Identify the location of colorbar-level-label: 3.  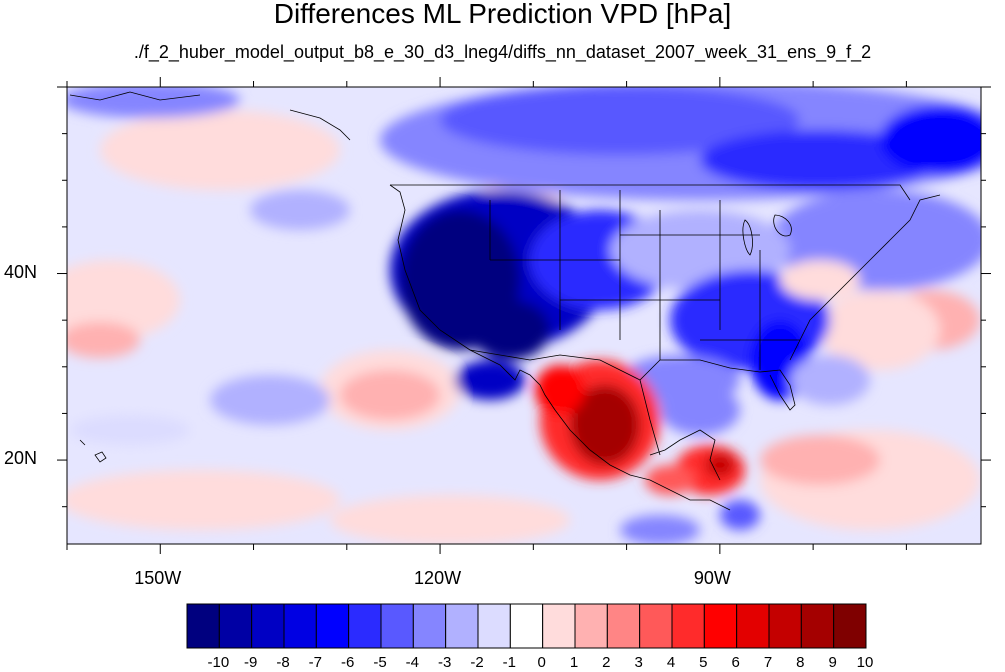
(638, 662).